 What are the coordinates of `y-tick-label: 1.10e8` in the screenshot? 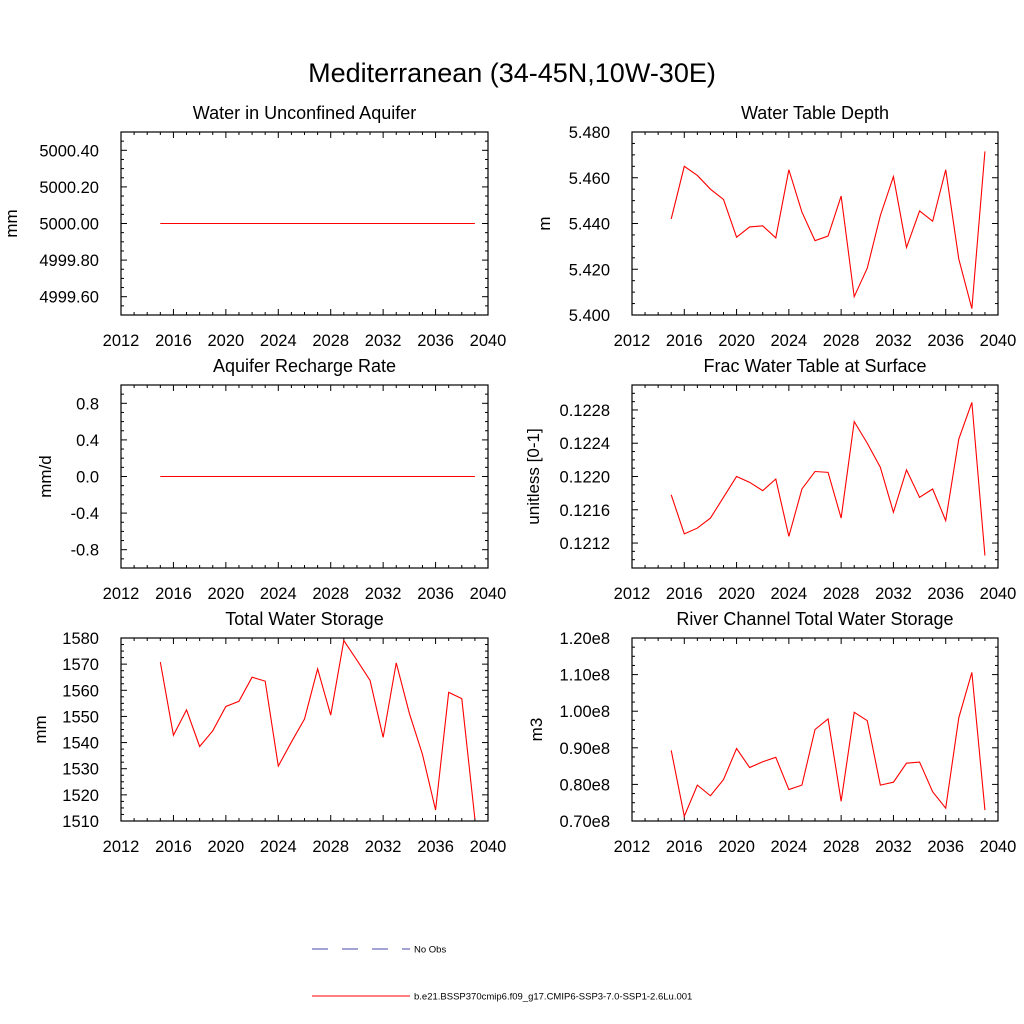 It's located at (585, 676).